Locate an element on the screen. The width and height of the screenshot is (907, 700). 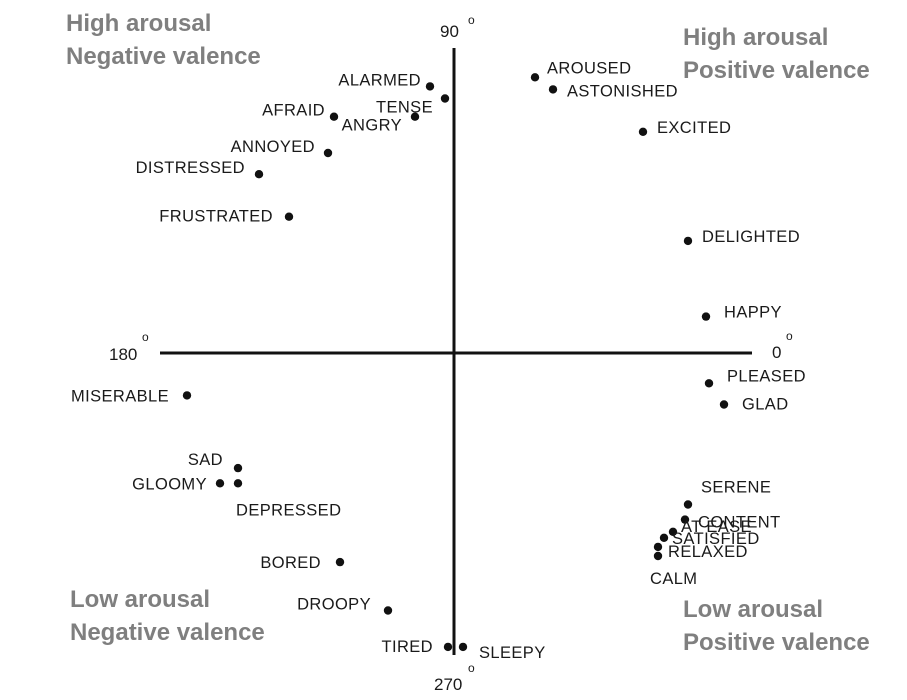
data-label-happy: HAPPY is located at coordinates (753, 313).